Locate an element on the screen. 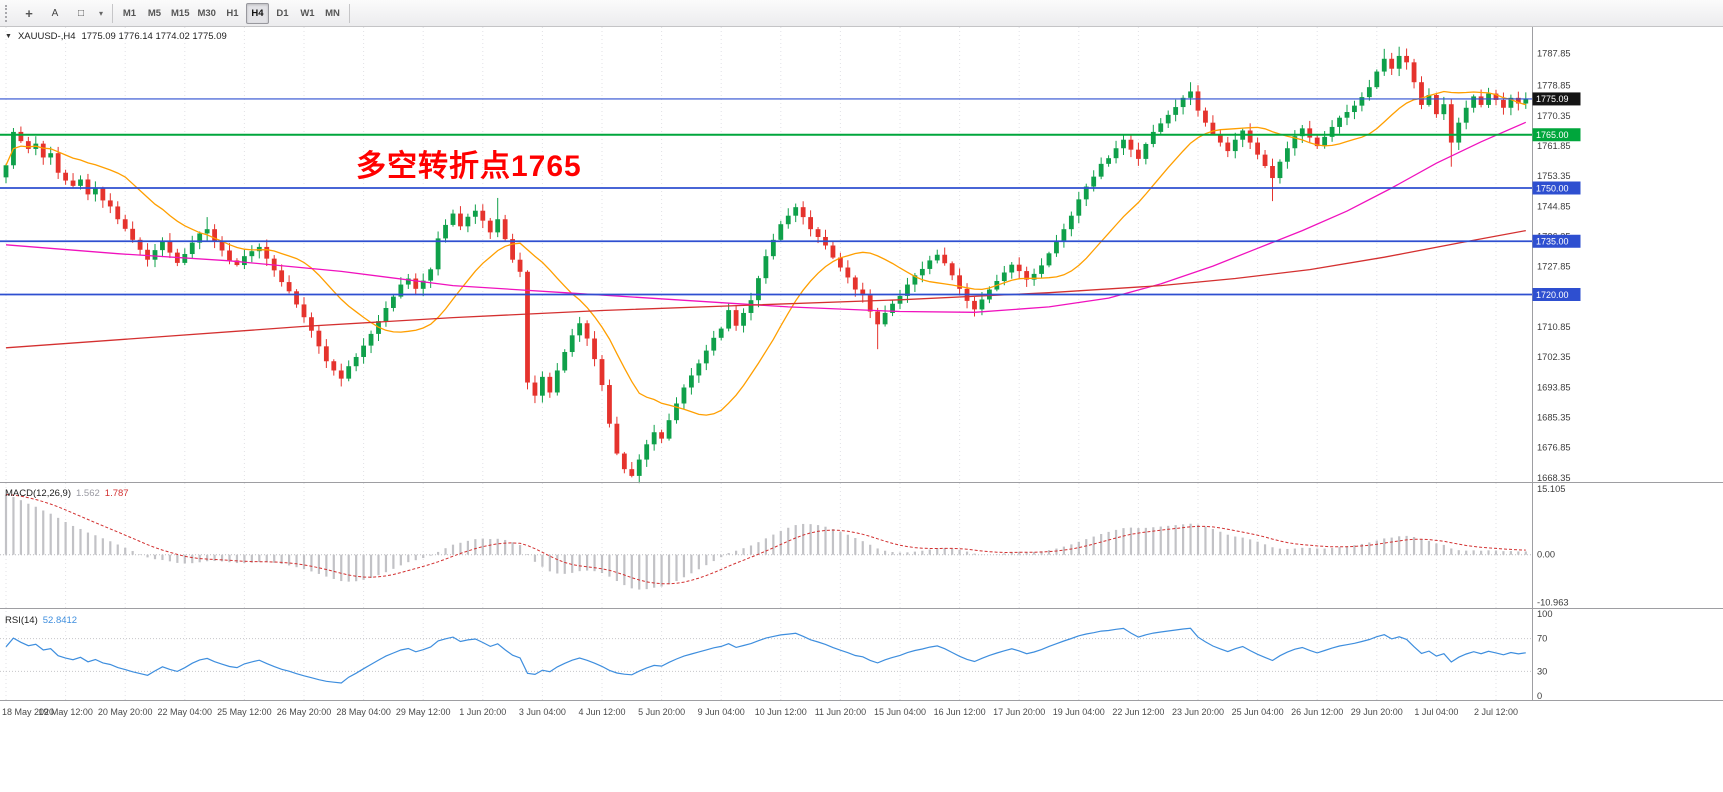 The image size is (1723, 792). svg-text: 1702.35 is located at coordinates (1554, 357).